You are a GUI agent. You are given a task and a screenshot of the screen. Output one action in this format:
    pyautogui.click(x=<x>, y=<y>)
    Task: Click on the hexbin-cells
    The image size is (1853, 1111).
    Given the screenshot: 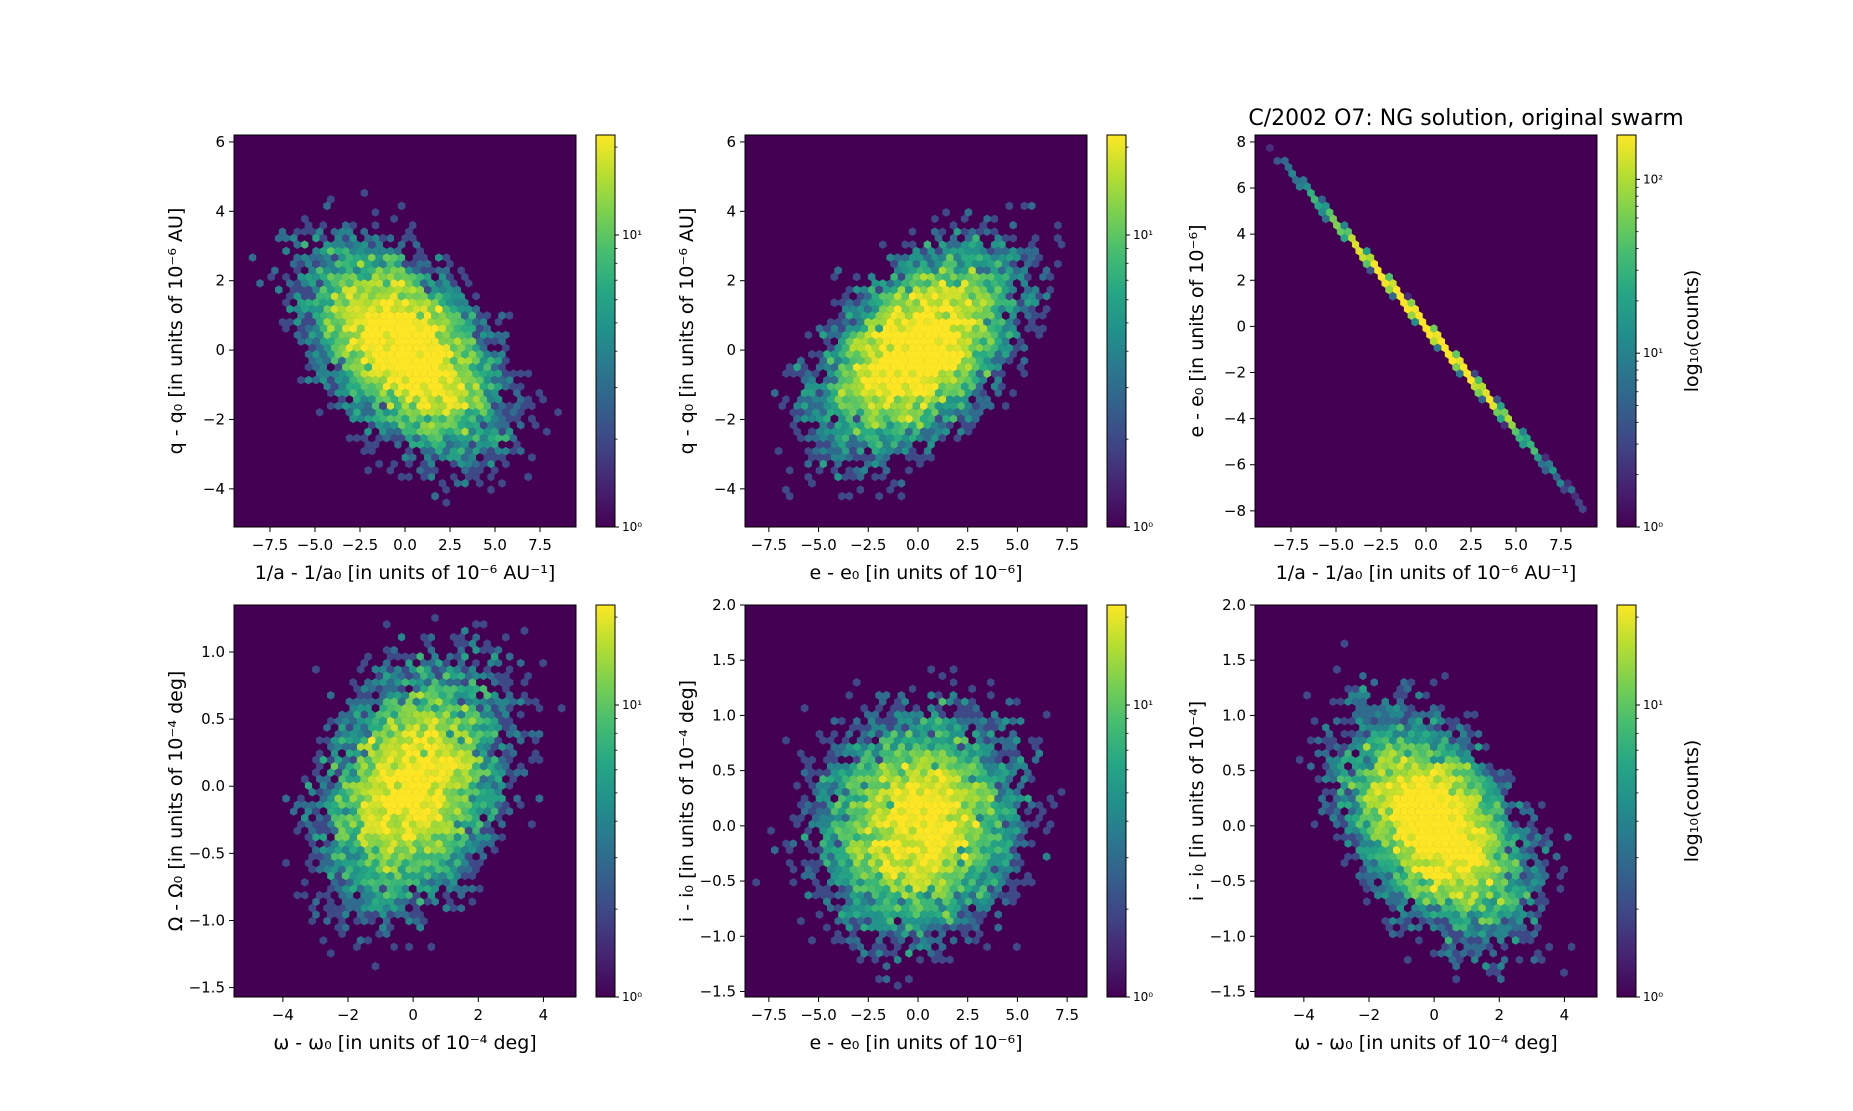 What is the action you would take?
    pyautogui.click(x=916, y=338)
    